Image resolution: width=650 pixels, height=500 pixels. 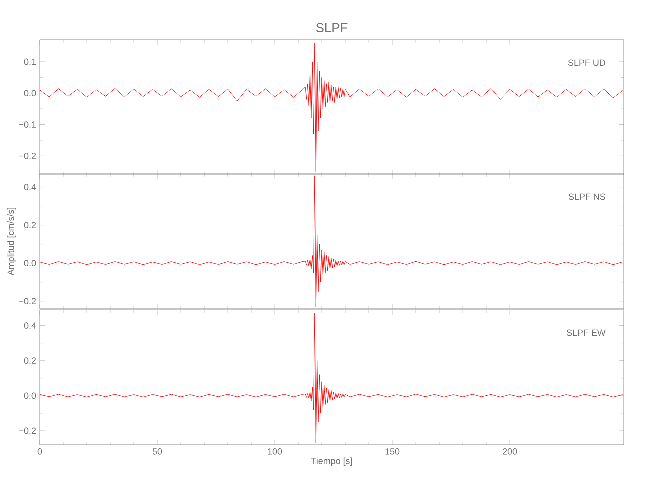 What do you see at coordinates (393, 451) in the screenshot?
I see `x-tick-label: 150` at bounding box center [393, 451].